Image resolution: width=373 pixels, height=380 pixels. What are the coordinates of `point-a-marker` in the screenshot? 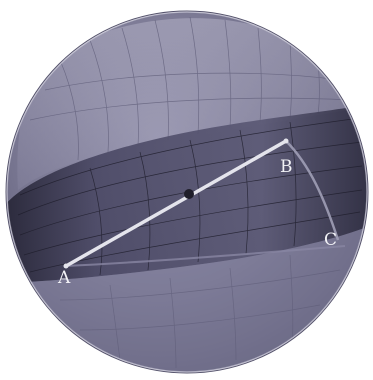 It's located at (66, 266).